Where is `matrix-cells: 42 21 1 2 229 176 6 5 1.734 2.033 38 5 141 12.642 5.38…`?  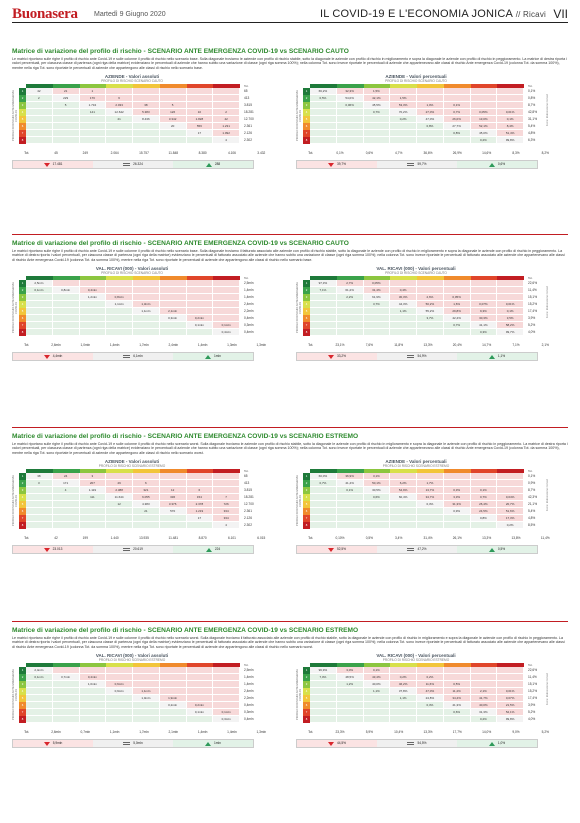 matrix-cells: 42 21 1 2 229 176 6 5 1.734 2.033 38 5 141 12.642 5.38… is located at coordinates (133, 116).